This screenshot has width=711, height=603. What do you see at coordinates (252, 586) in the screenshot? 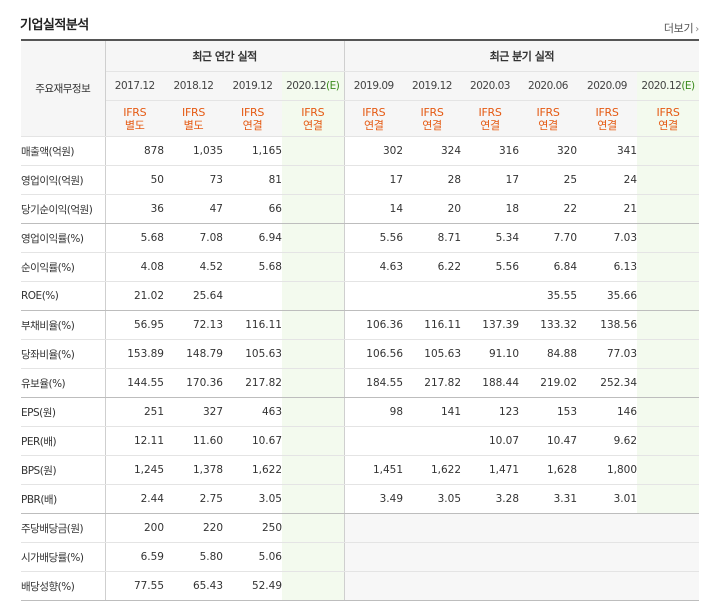
I see `annual-value-cell: 52.49` at bounding box center [252, 586].